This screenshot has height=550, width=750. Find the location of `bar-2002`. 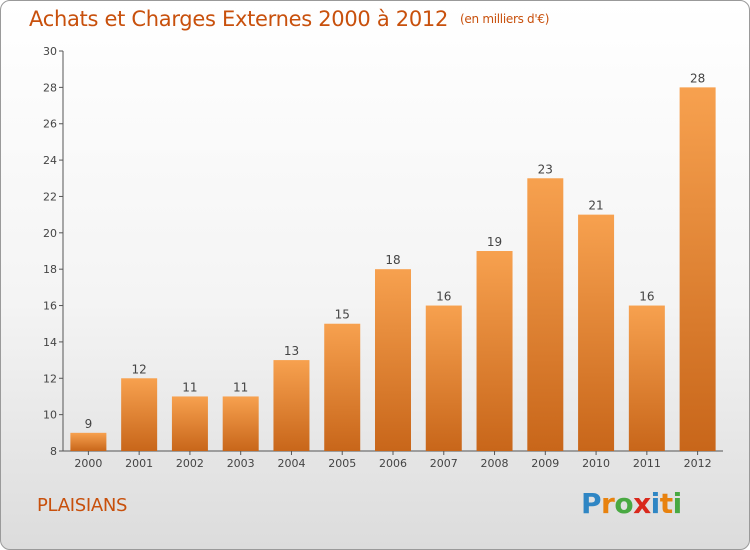

bar-2002 is located at coordinates (189, 423).